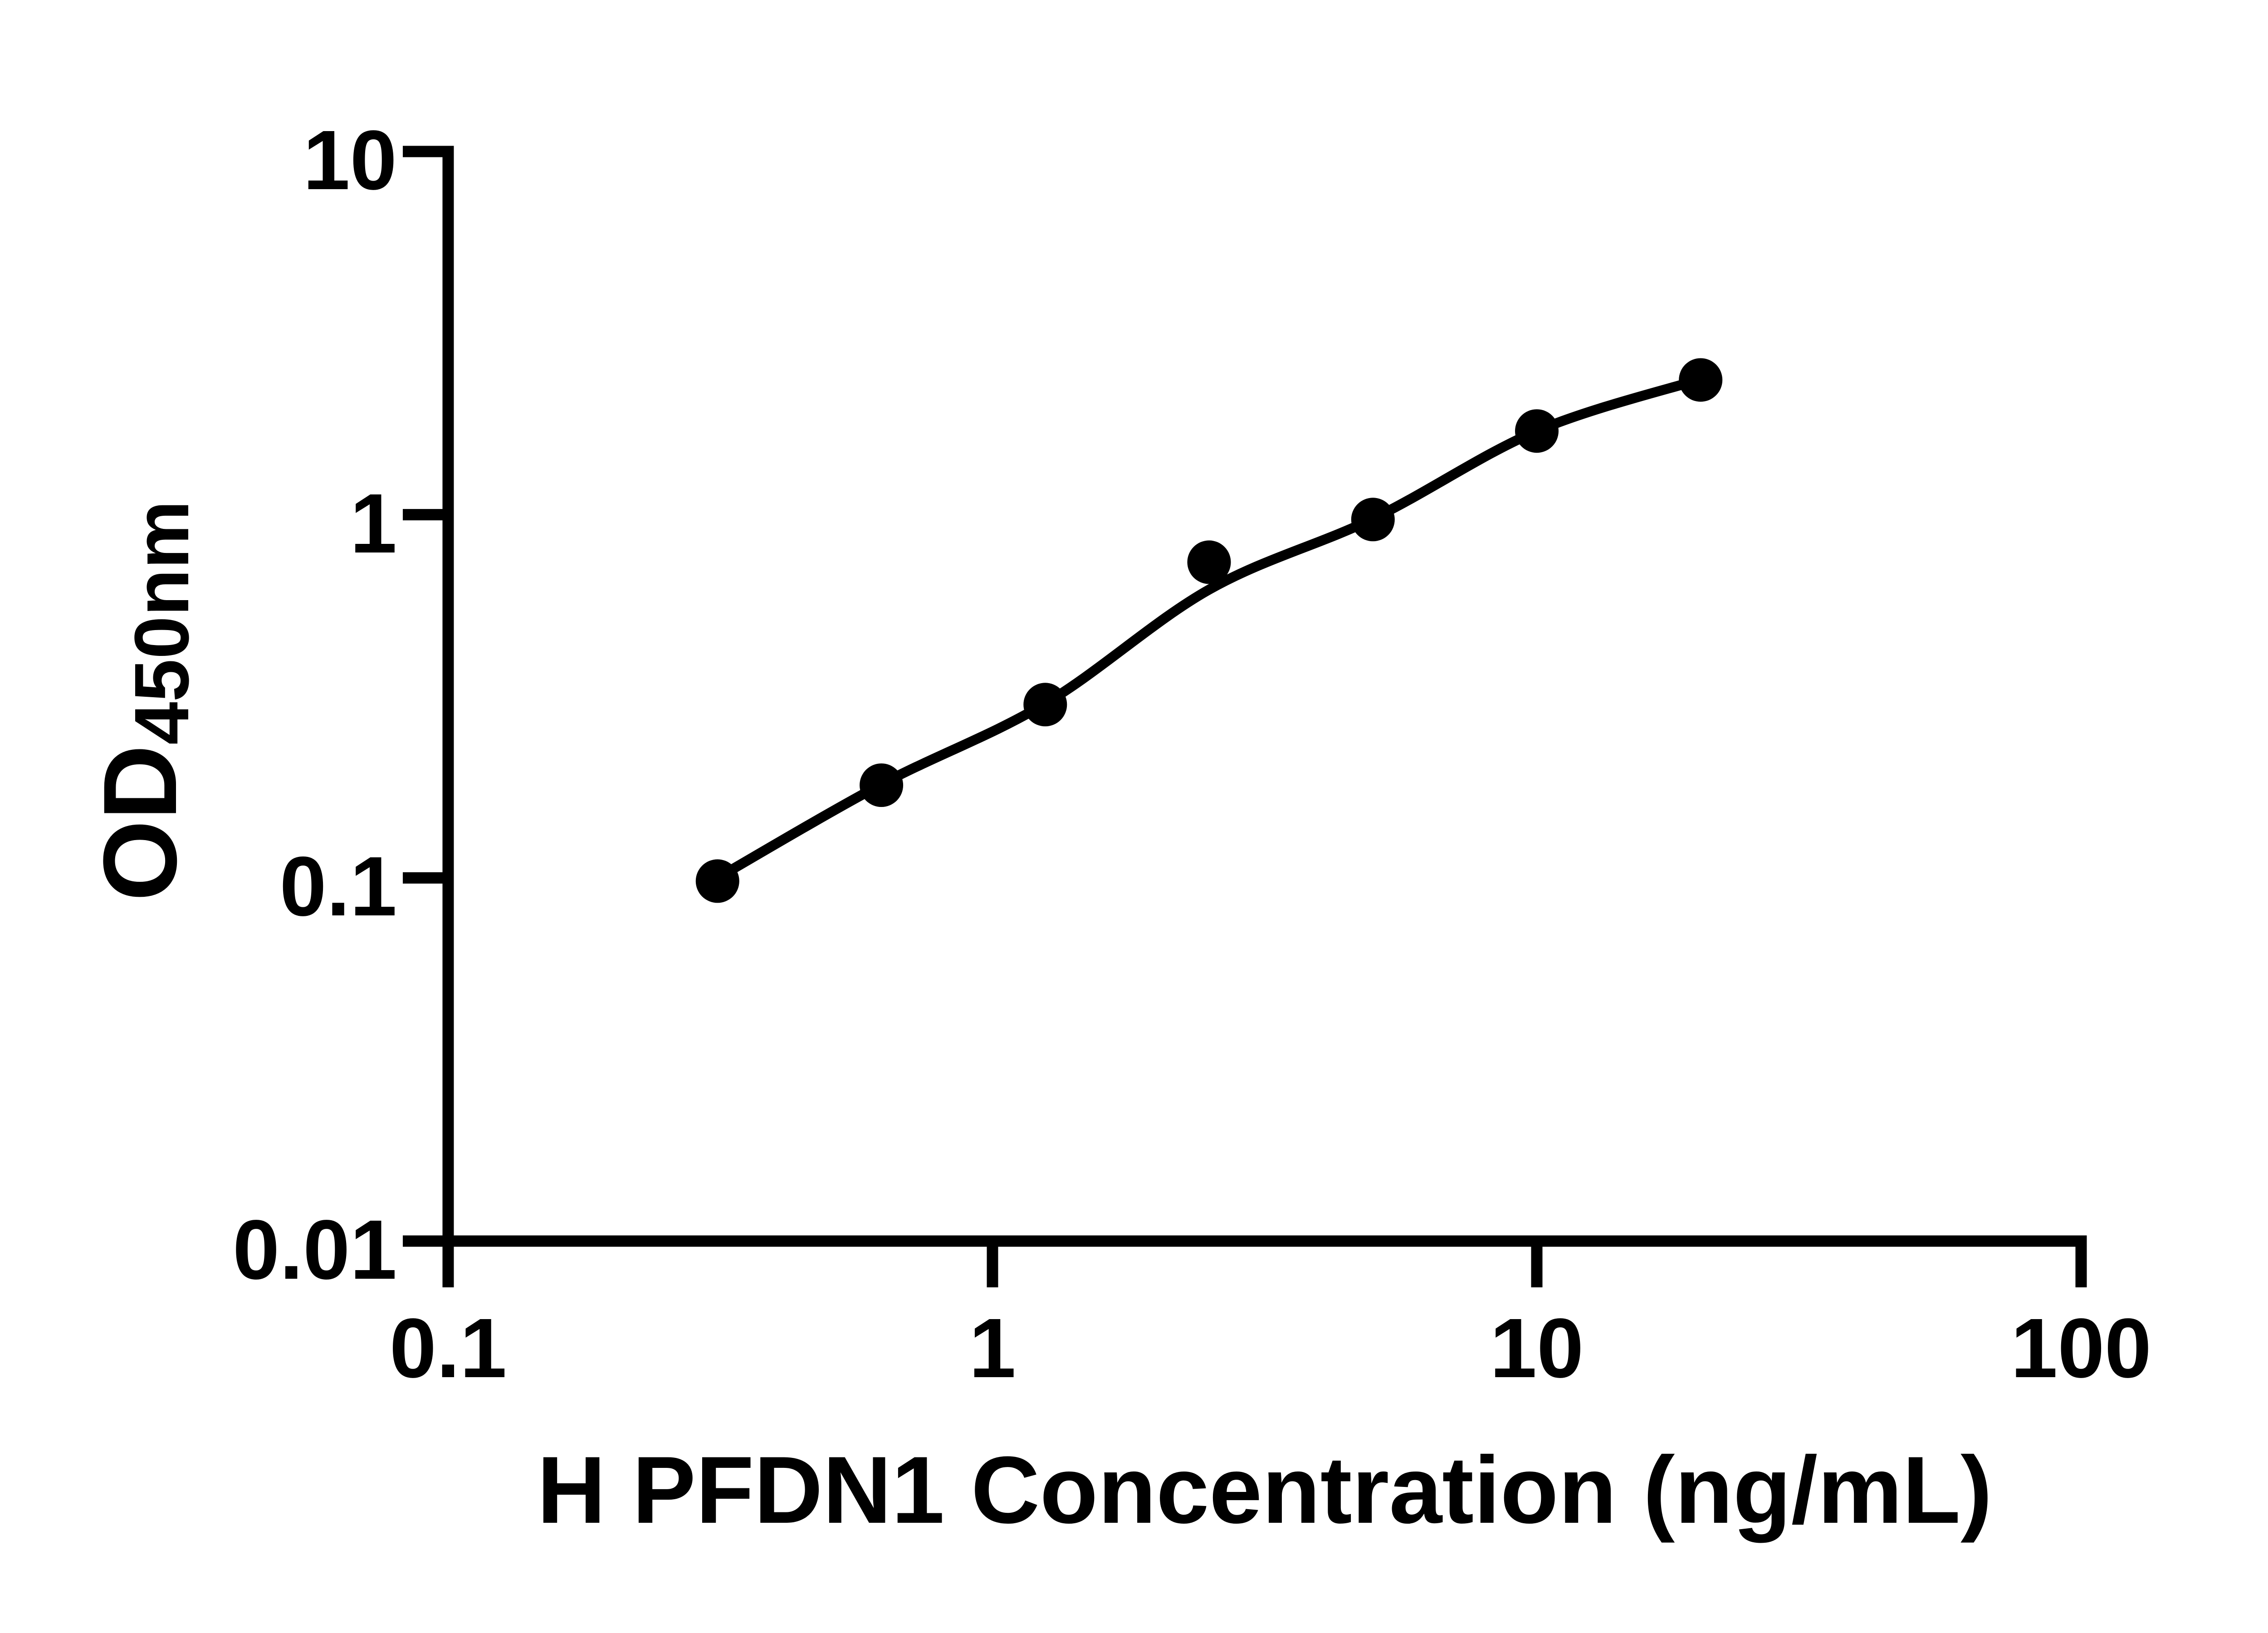  Describe the element at coordinates (1265, 1490) in the screenshot. I see `x-axis-title: H PFDN1 Concentration (ng/mL)` at that location.